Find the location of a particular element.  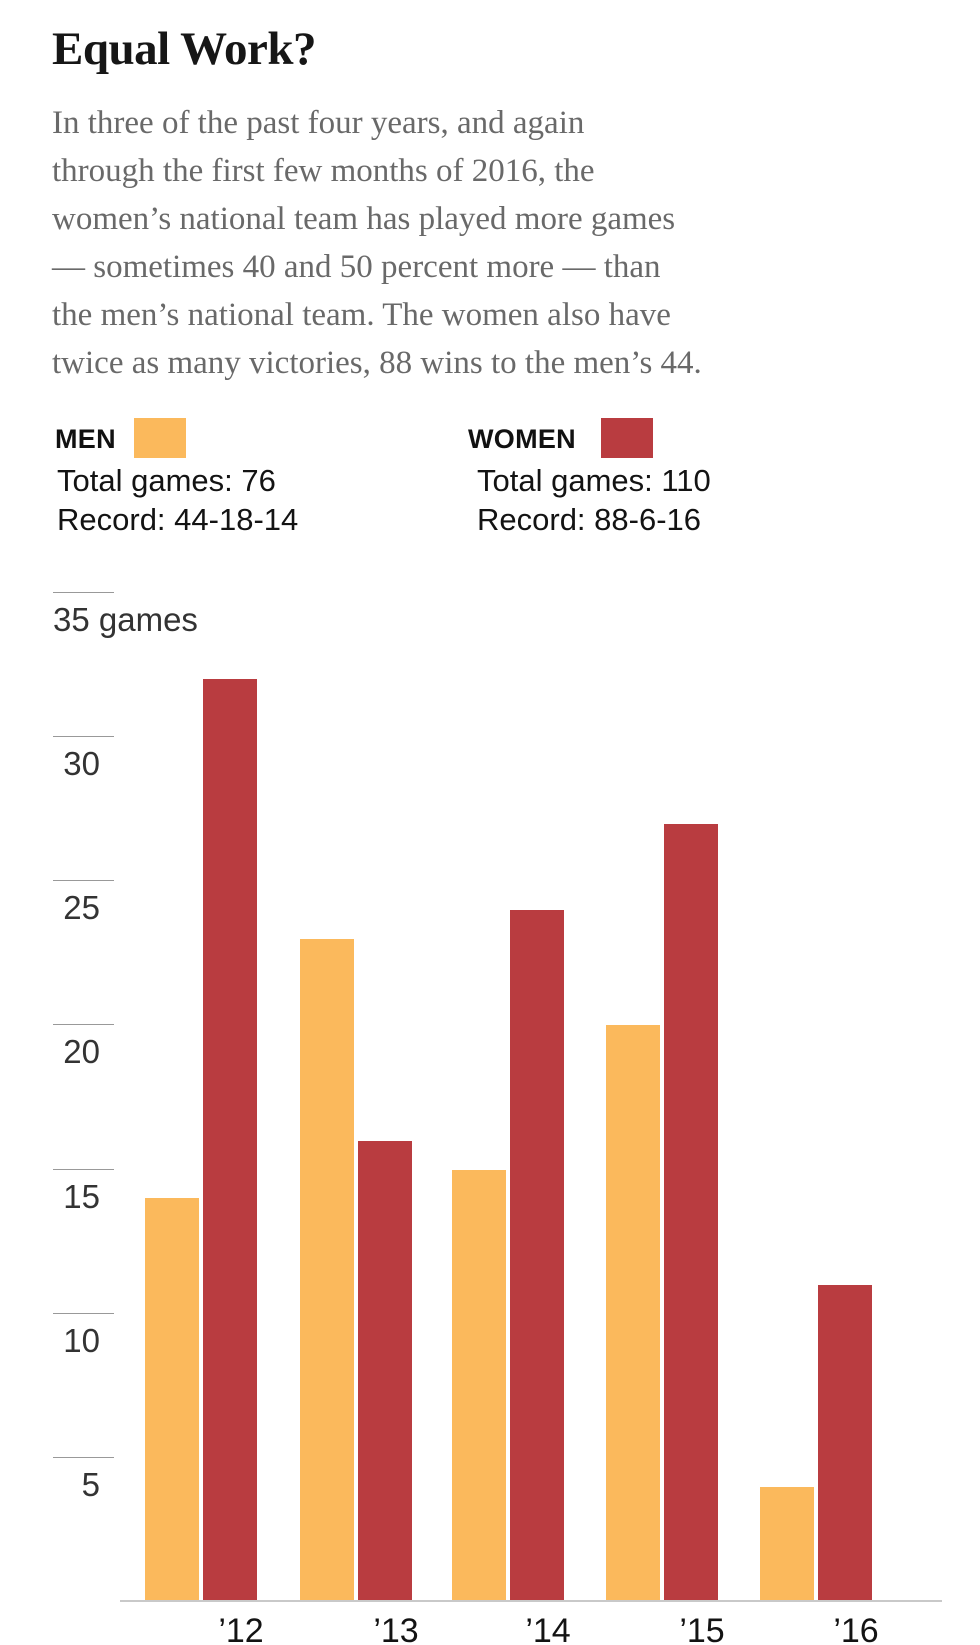

y-axis-tick-label-25: 25 is located at coordinates (81, 908).